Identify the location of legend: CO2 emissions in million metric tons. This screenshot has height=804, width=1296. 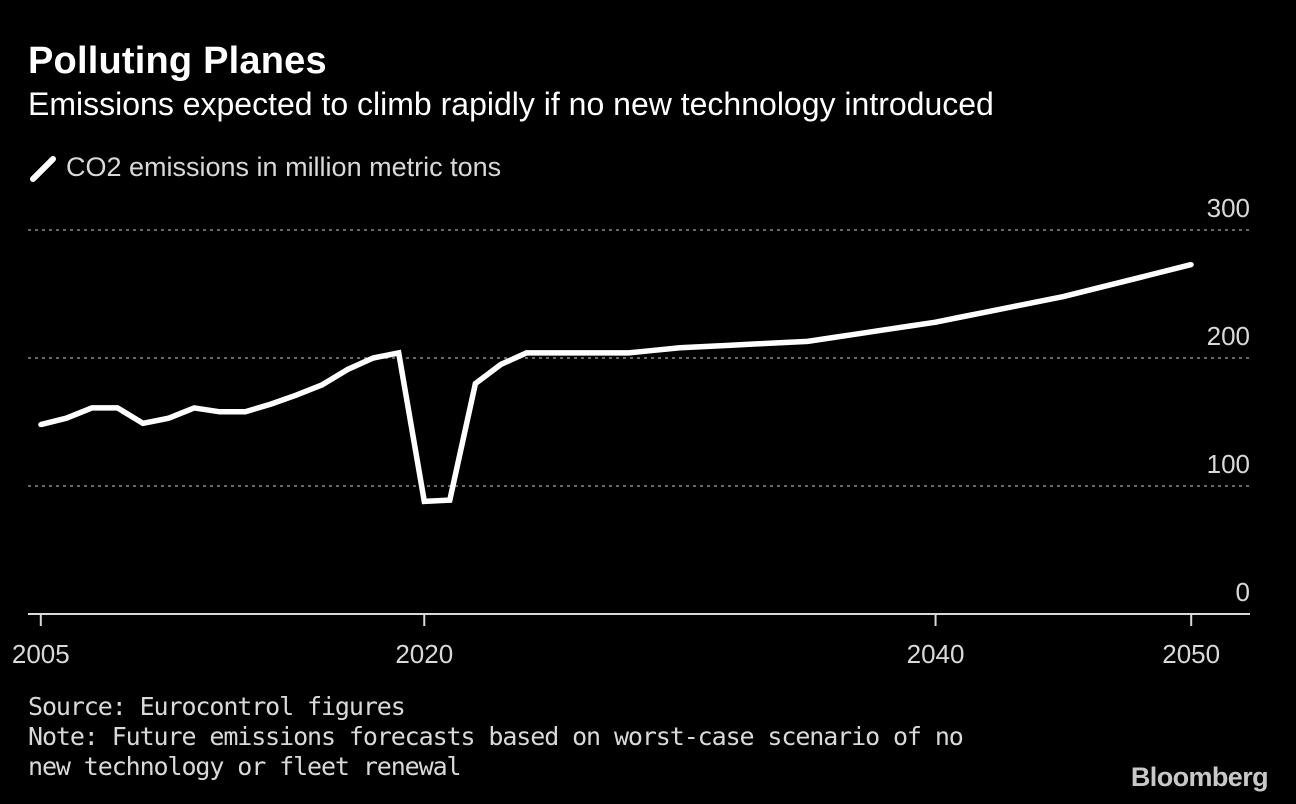
(264, 167).